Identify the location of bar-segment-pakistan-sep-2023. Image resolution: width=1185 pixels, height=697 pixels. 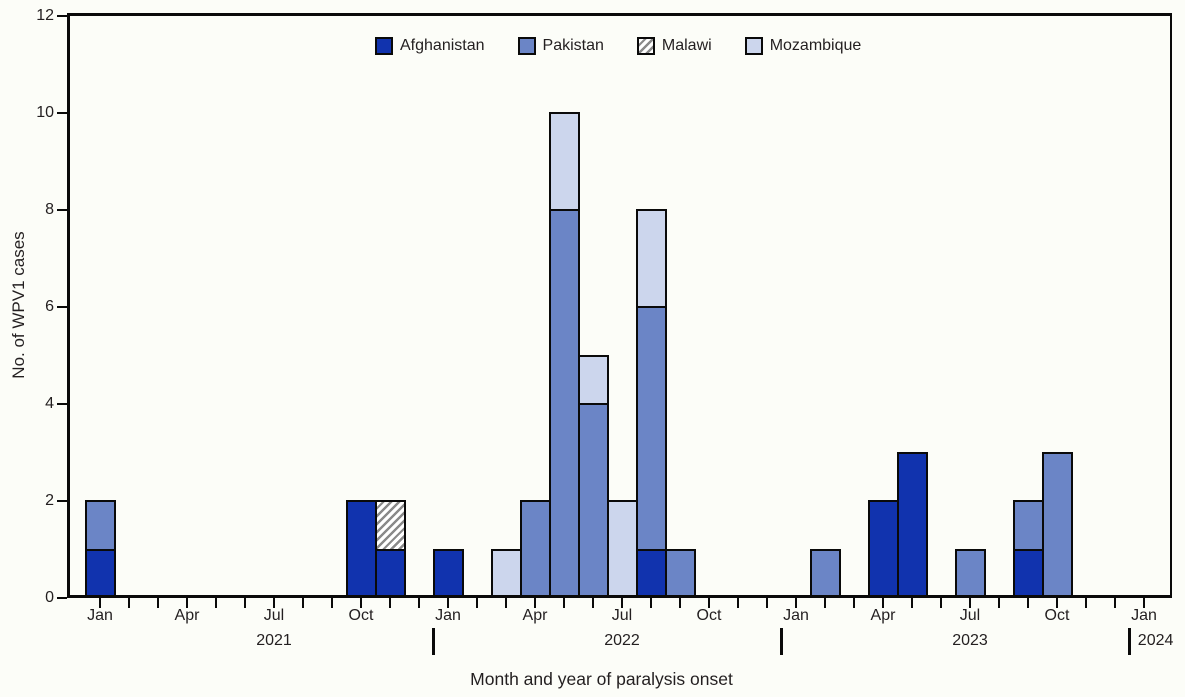
(1028, 525).